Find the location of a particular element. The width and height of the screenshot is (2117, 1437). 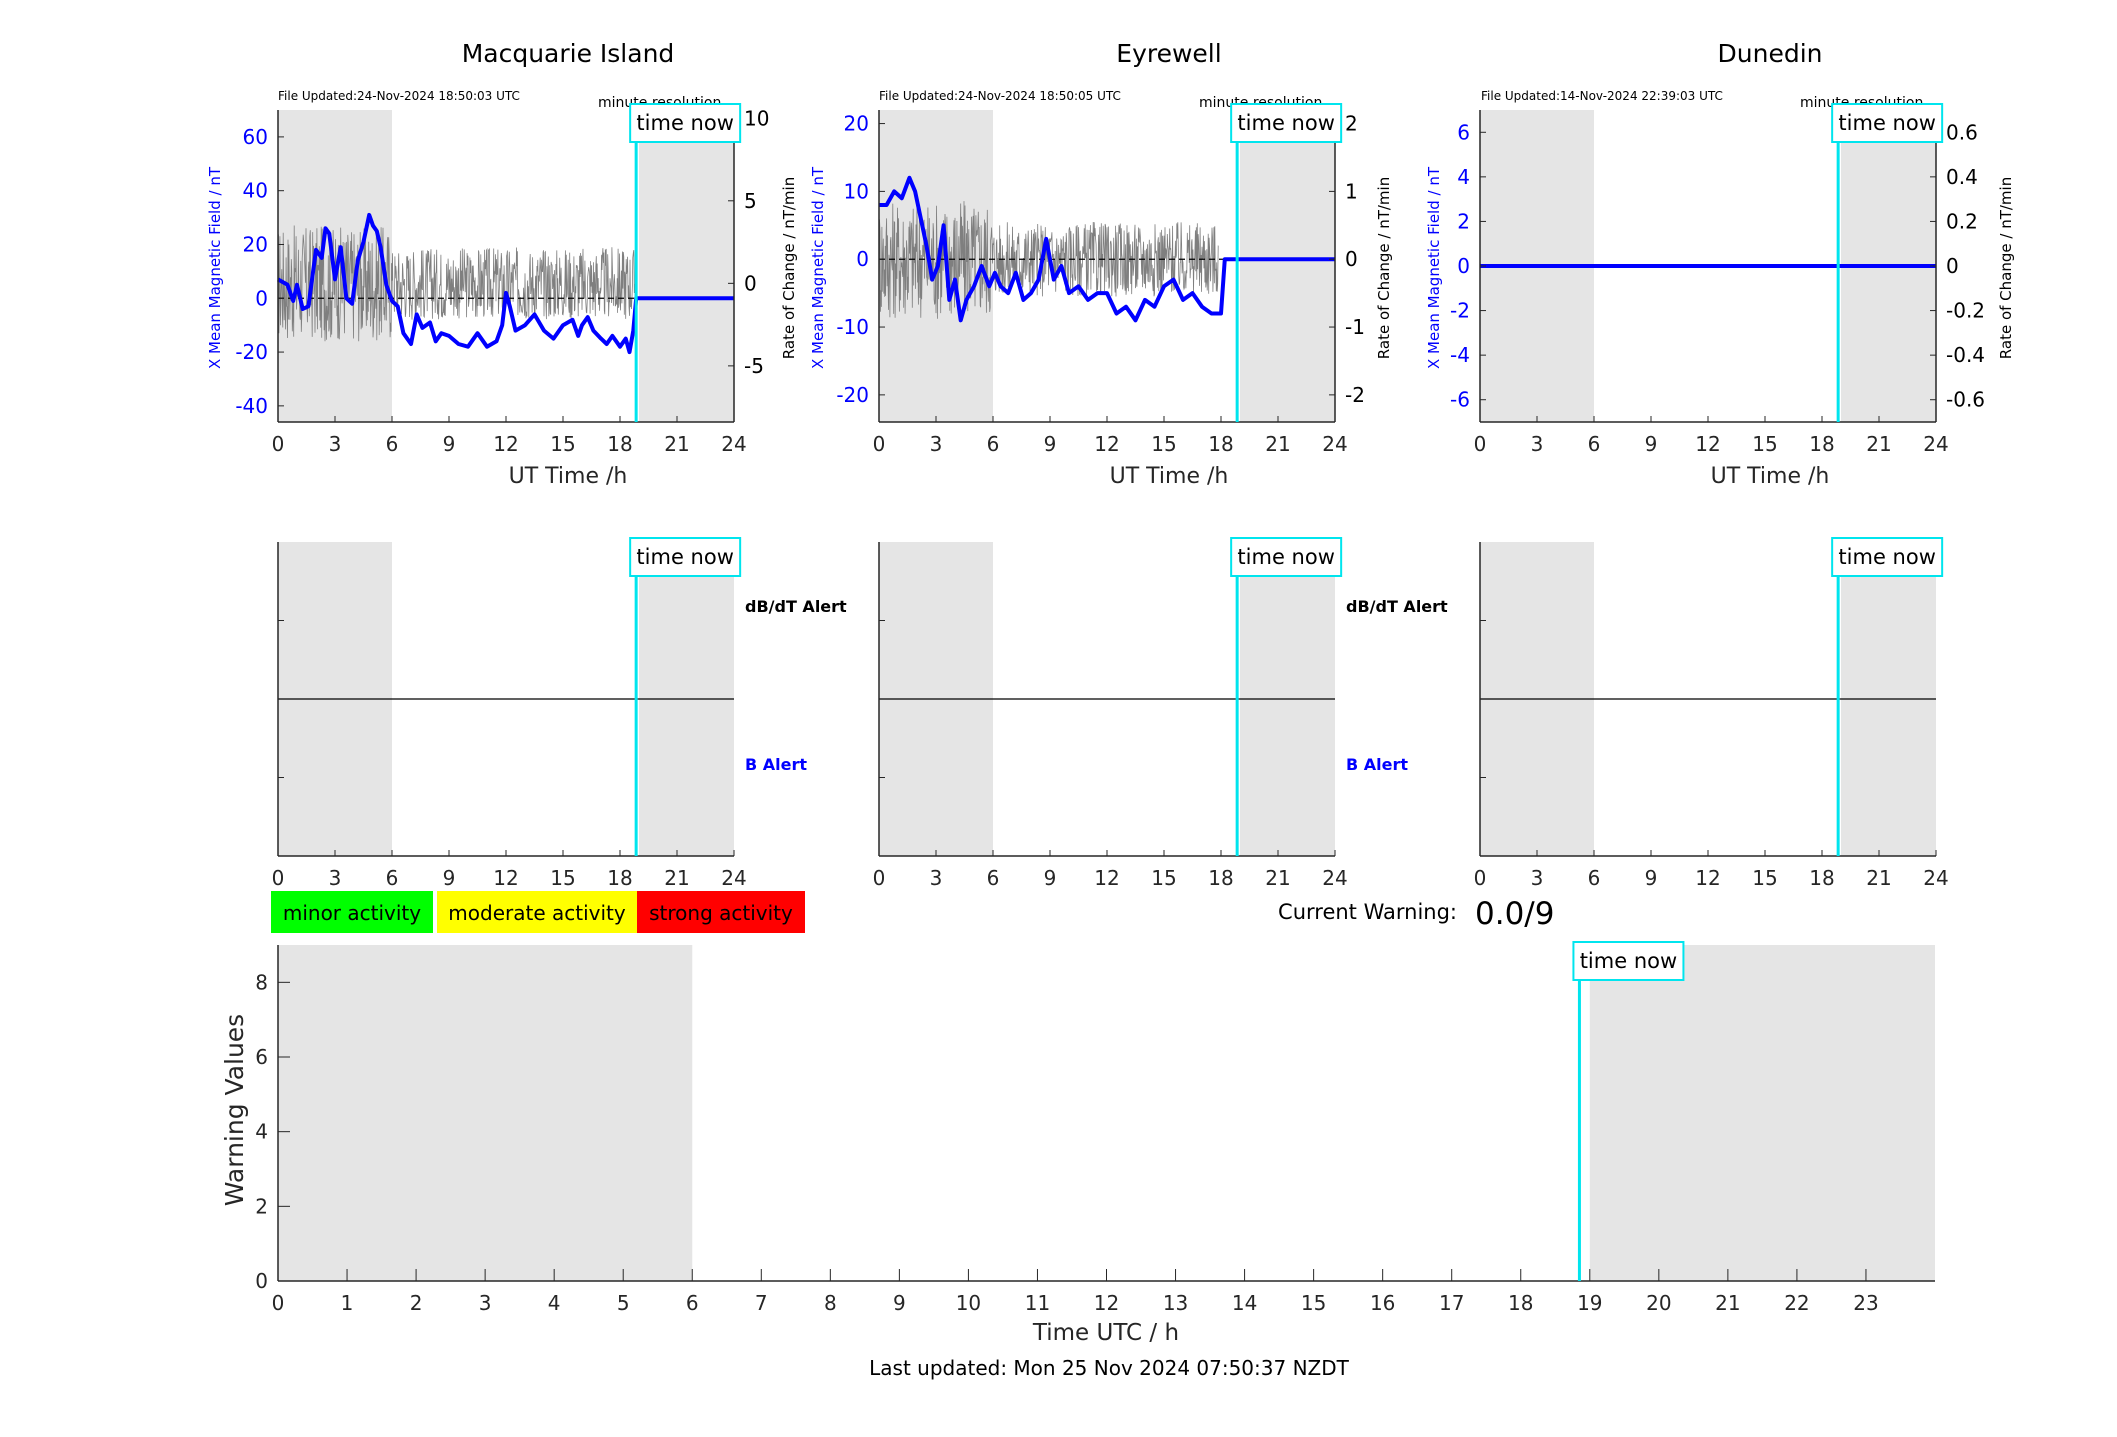

x-tick-label: 2 is located at coordinates (416, 1303).